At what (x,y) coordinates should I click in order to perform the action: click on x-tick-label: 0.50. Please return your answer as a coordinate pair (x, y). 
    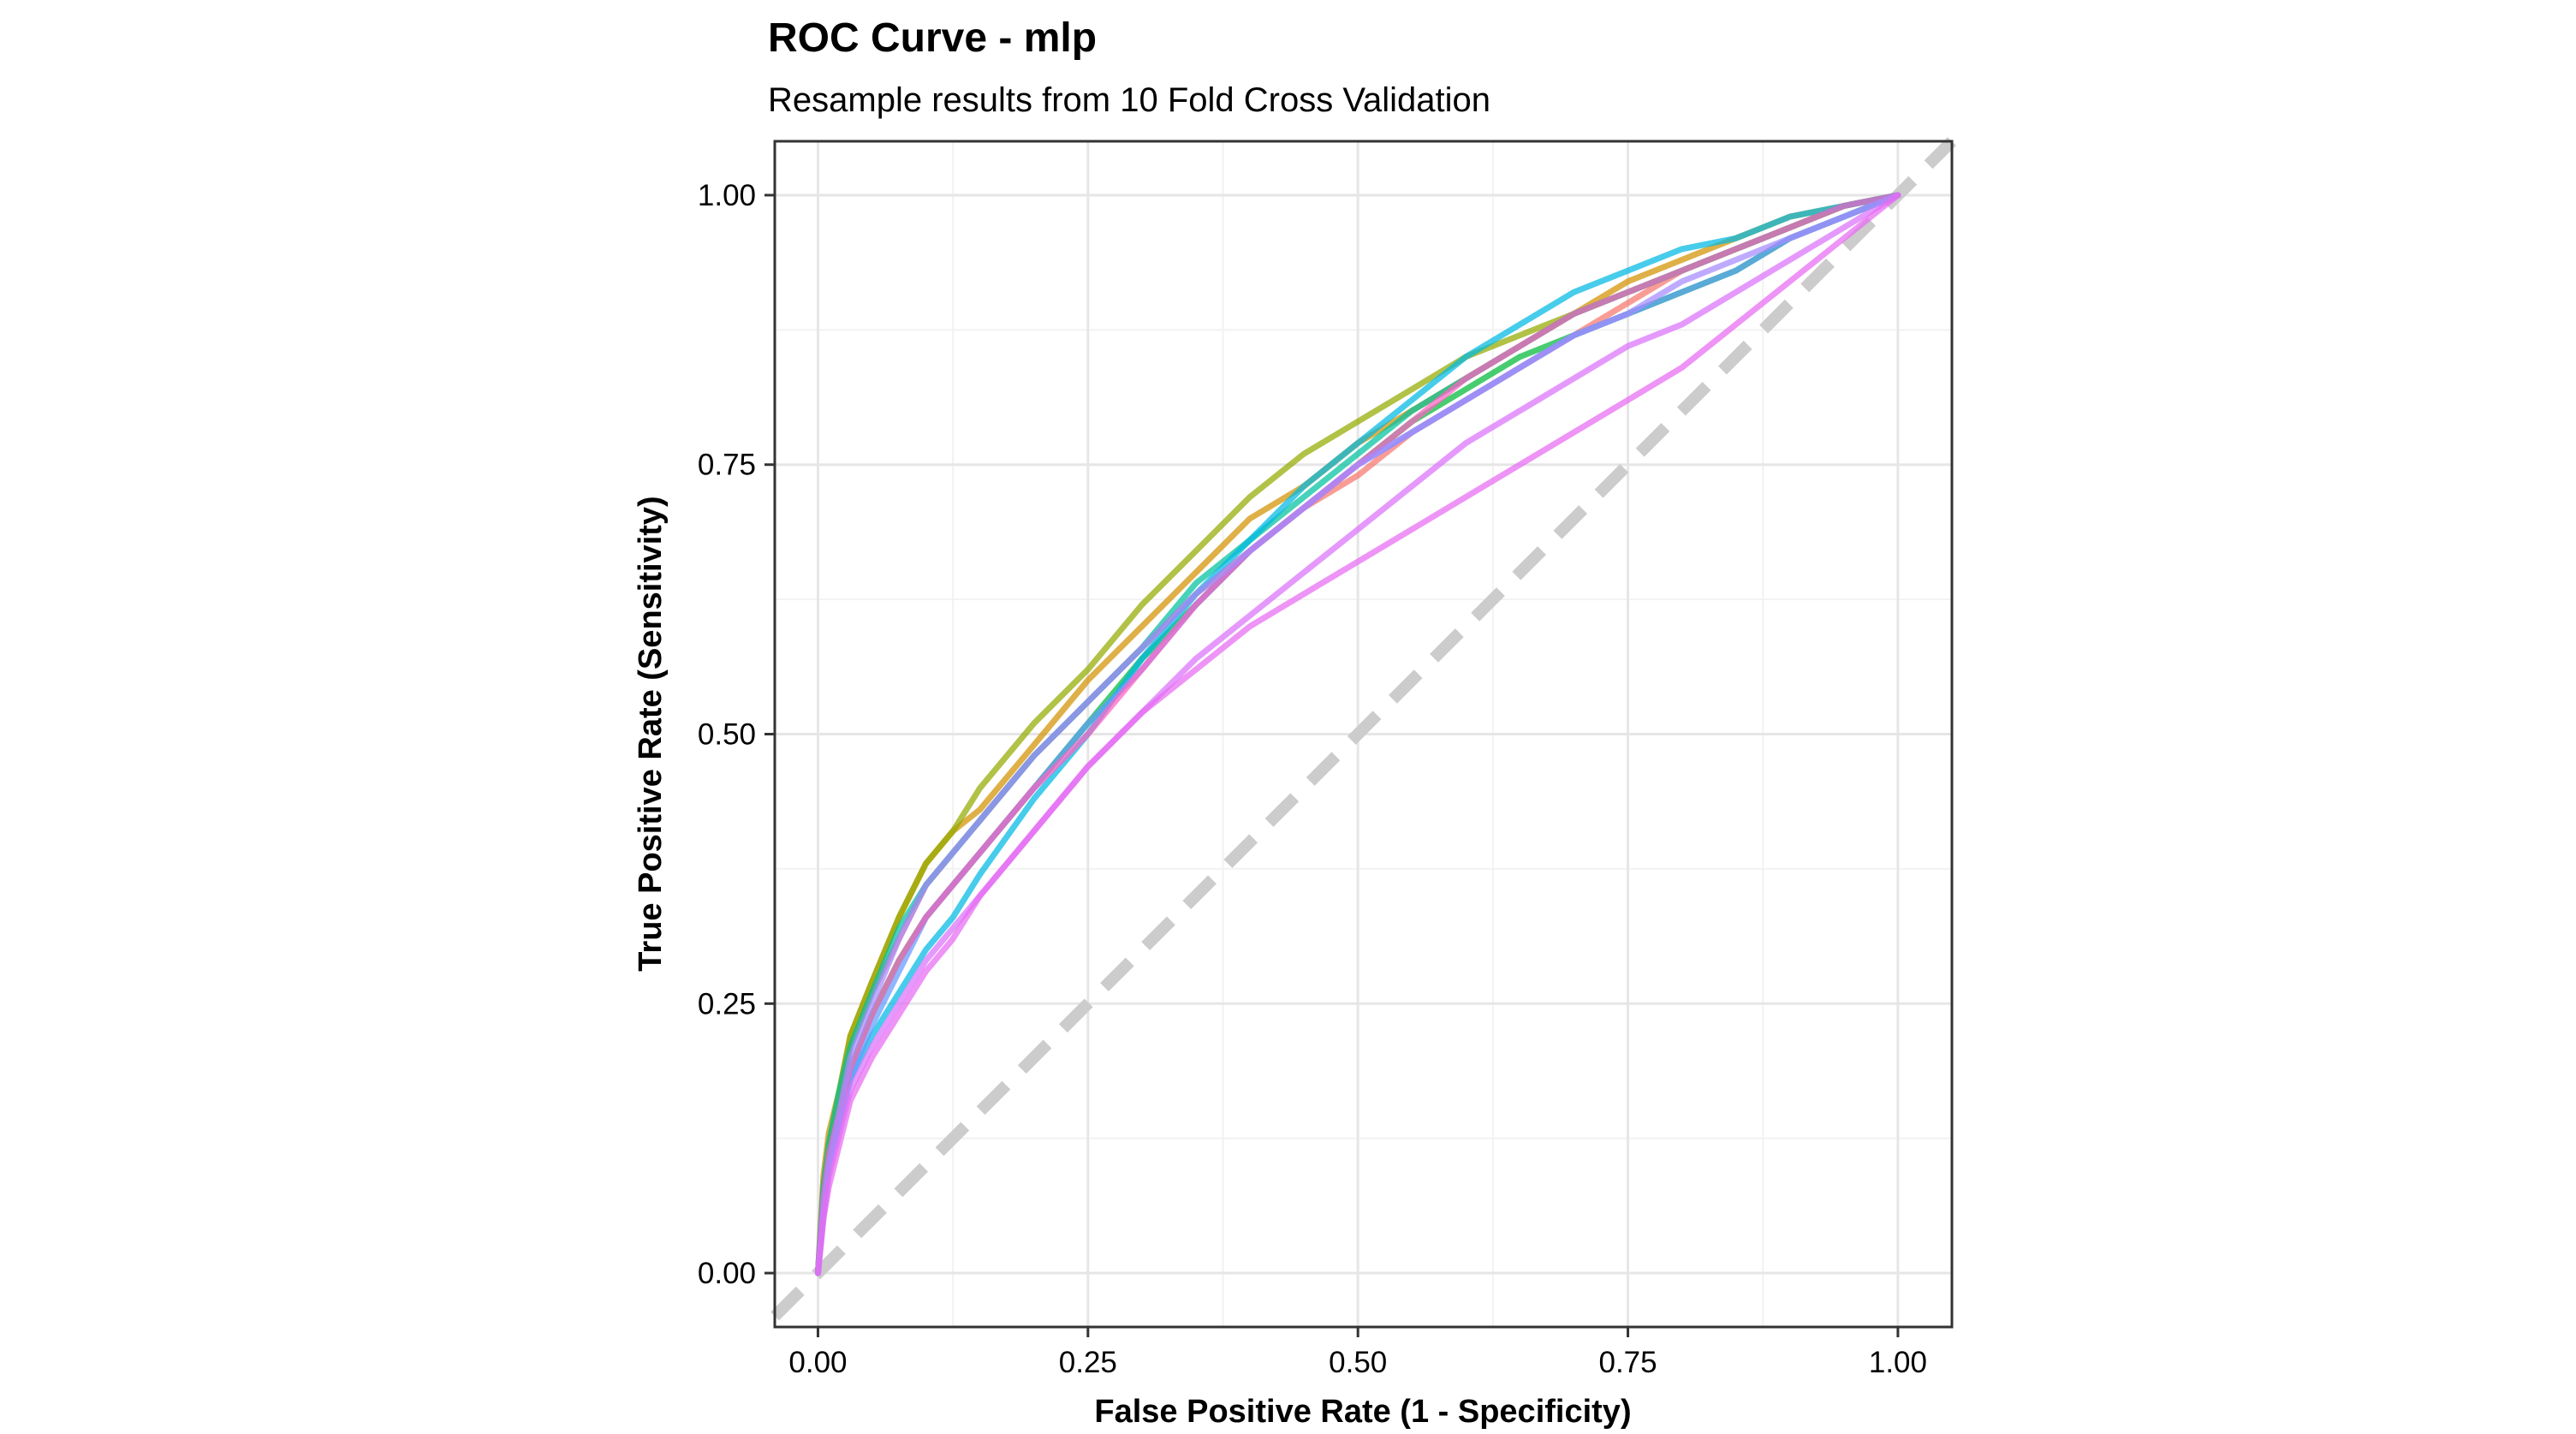
    Looking at the image, I should click on (1358, 1362).